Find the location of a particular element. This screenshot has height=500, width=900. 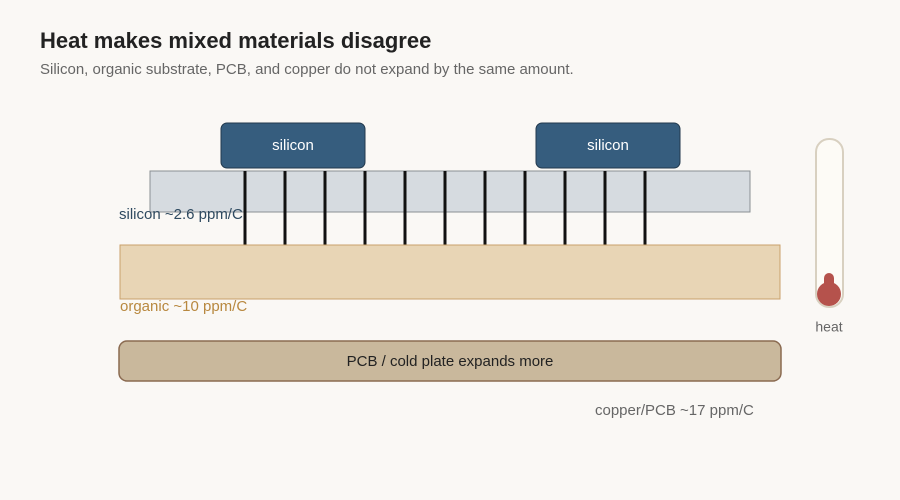

pcb is located at coordinates (450, 361).